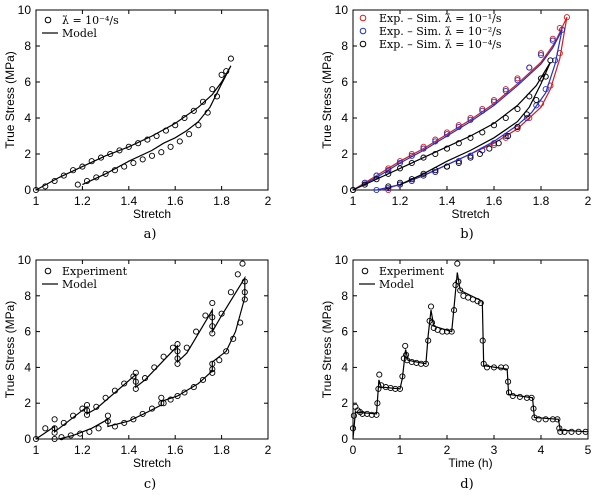 This screenshot has width=602, height=495. What do you see at coordinates (440, 44) in the screenshot?
I see `legend-label: Exp. – Sim. λ̇ = 10⁻⁴/s` at bounding box center [440, 44].